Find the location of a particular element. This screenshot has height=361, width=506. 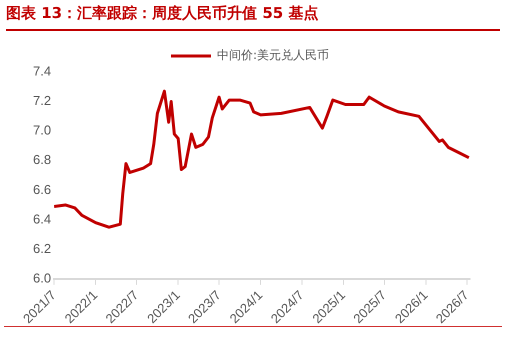

y-tick-label: 6.6 is located at coordinates (42, 189).